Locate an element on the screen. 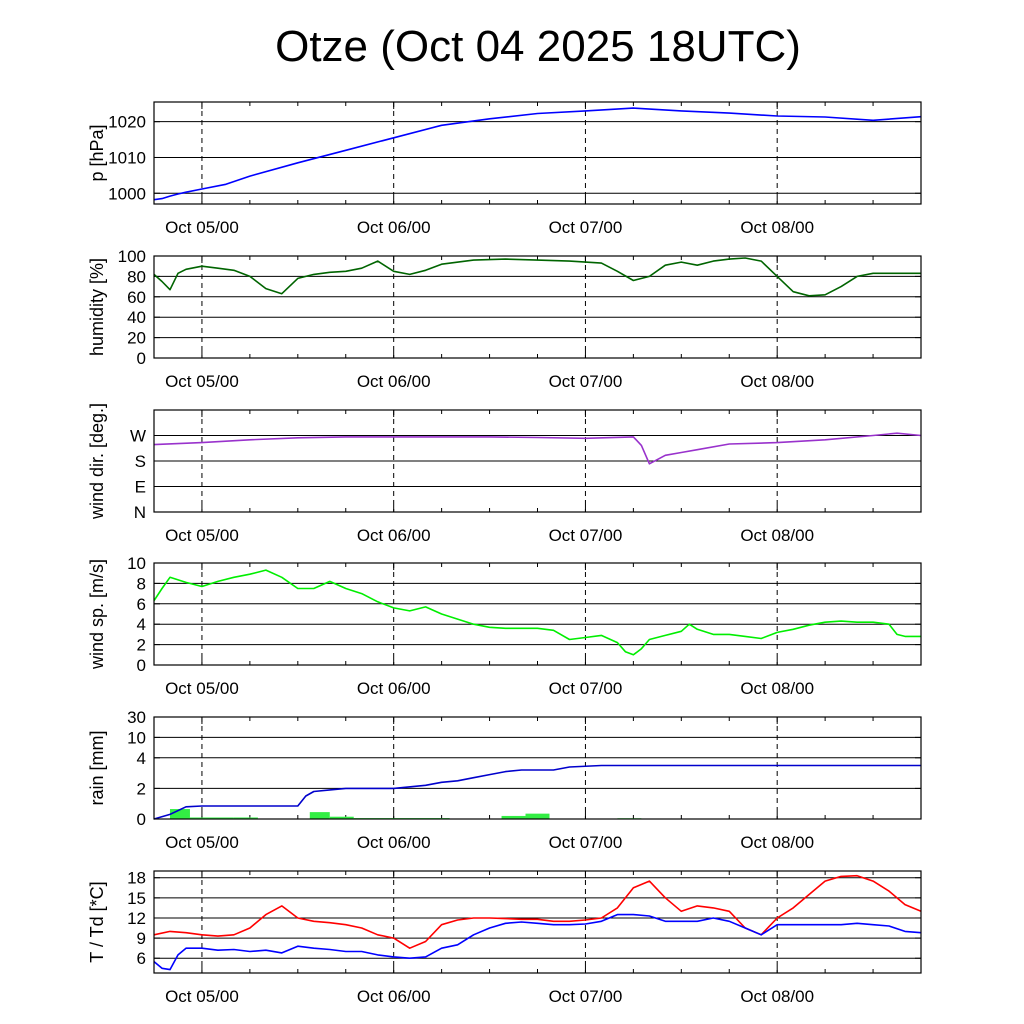 The image size is (1024, 1024). wind_speed-ylabel: wind sp. [m/s] is located at coordinates (97, 614).